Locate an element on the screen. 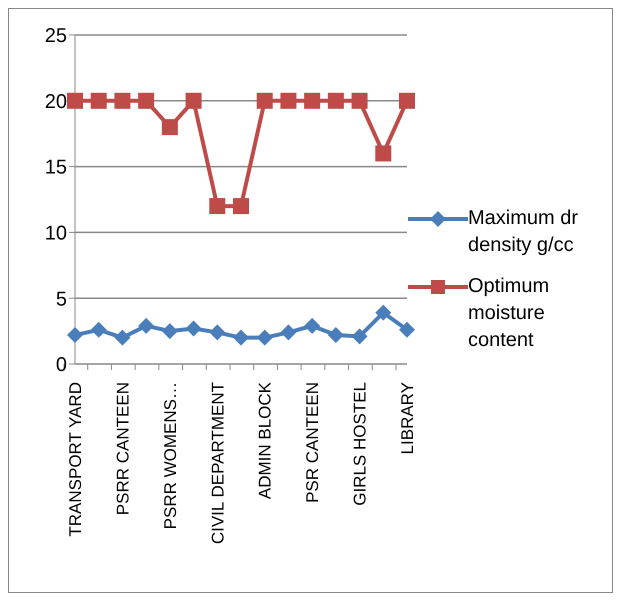 Image resolution: width=621 pixels, height=601 pixels. y-tick-label: 5 is located at coordinates (61, 299).